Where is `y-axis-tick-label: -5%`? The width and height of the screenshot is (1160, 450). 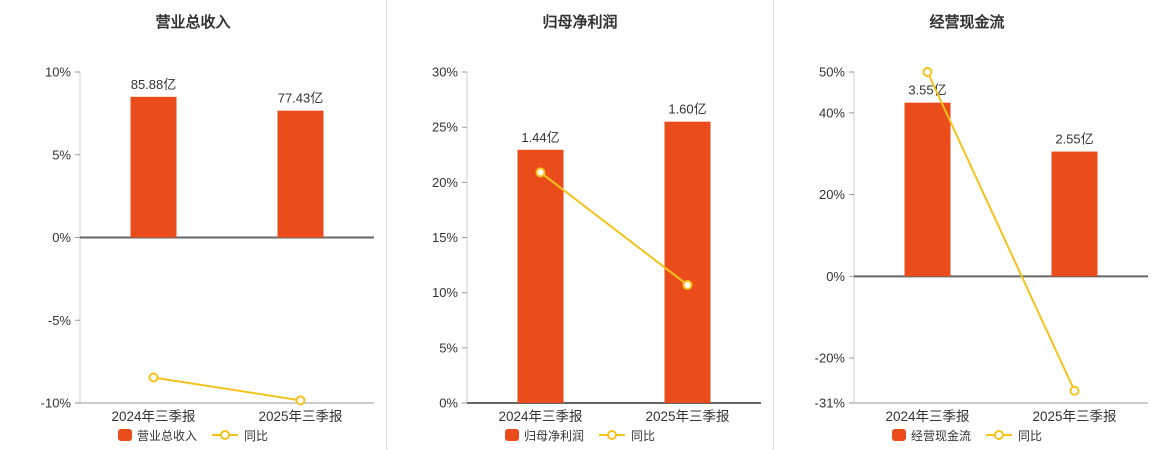 y-axis-tick-label: -5% is located at coordinates (60, 320).